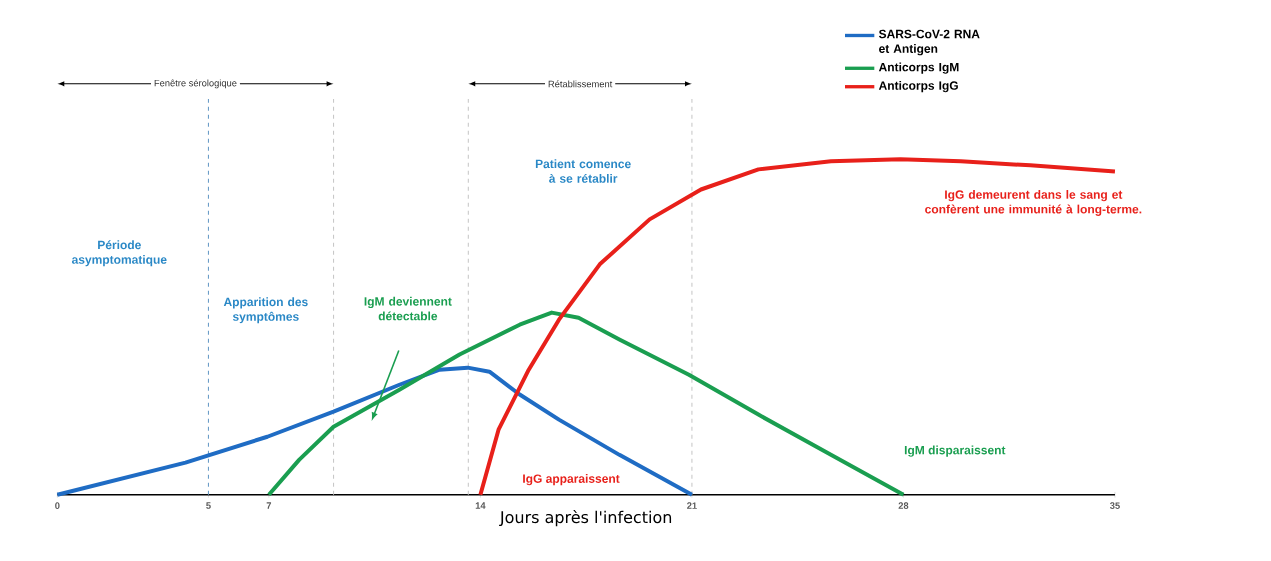  What do you see at coordinates (692, 505) in the screenshot?
I see `x-tick-label: 21` at bounding box center [692, 505].